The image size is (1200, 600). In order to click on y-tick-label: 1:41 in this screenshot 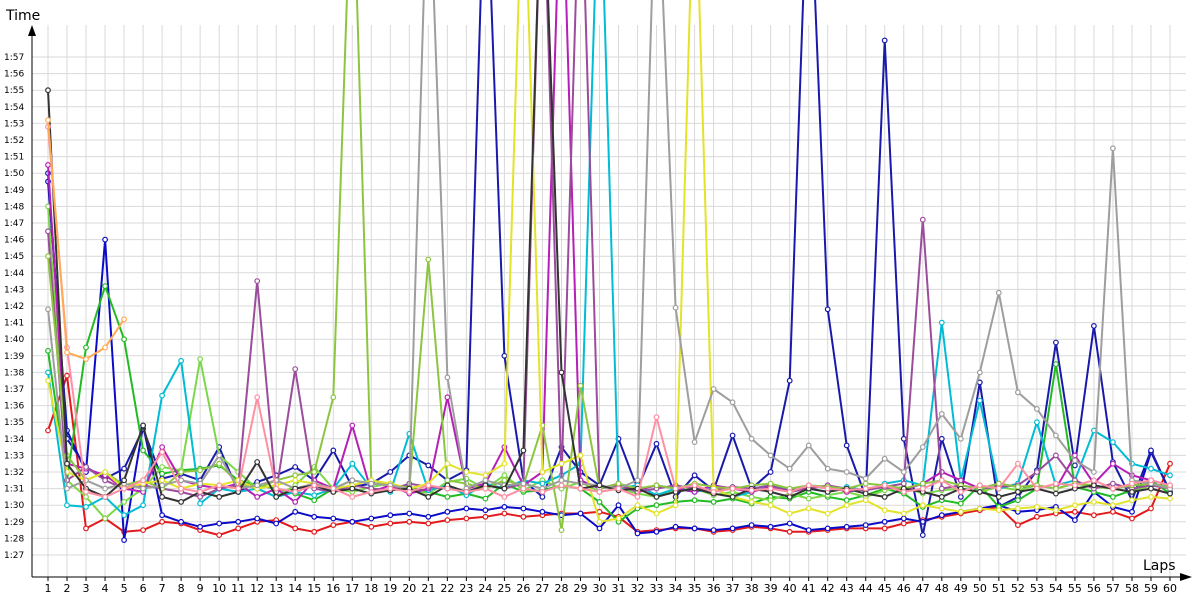, I will do `click(14, 324)`.